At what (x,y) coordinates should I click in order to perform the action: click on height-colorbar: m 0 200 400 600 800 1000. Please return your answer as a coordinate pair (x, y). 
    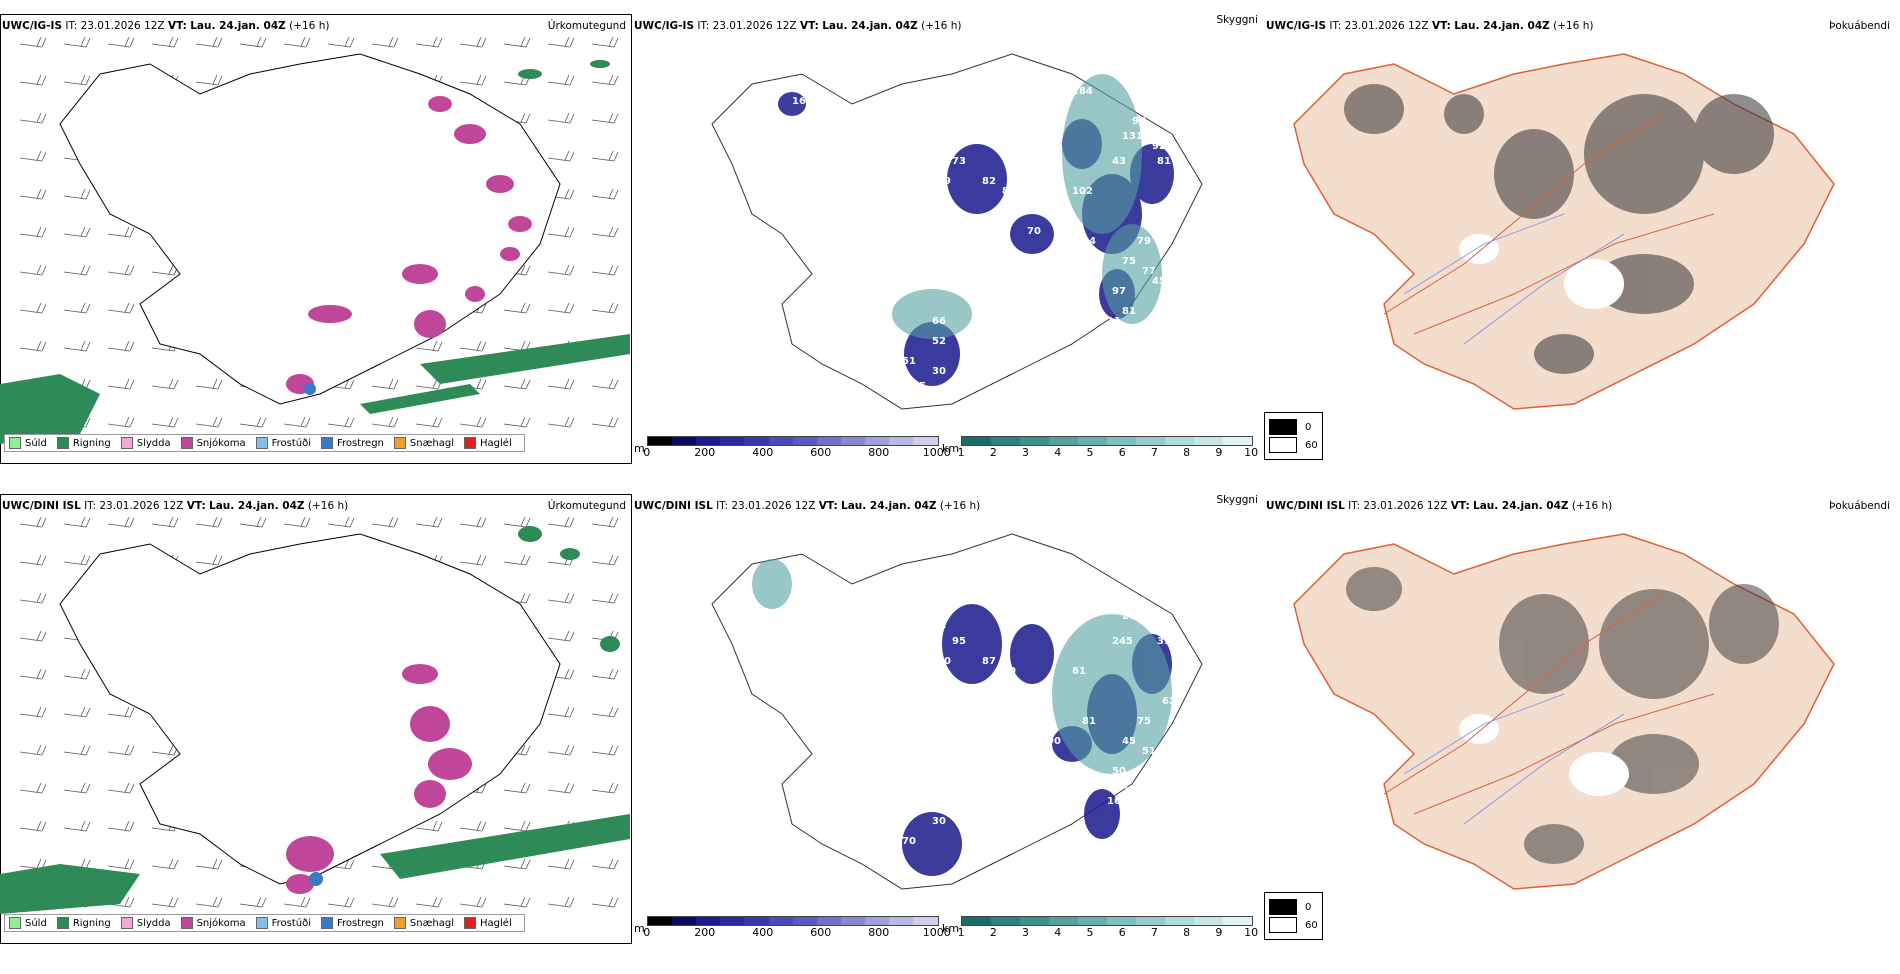
    Looking at the image, I should click on (792, 928).